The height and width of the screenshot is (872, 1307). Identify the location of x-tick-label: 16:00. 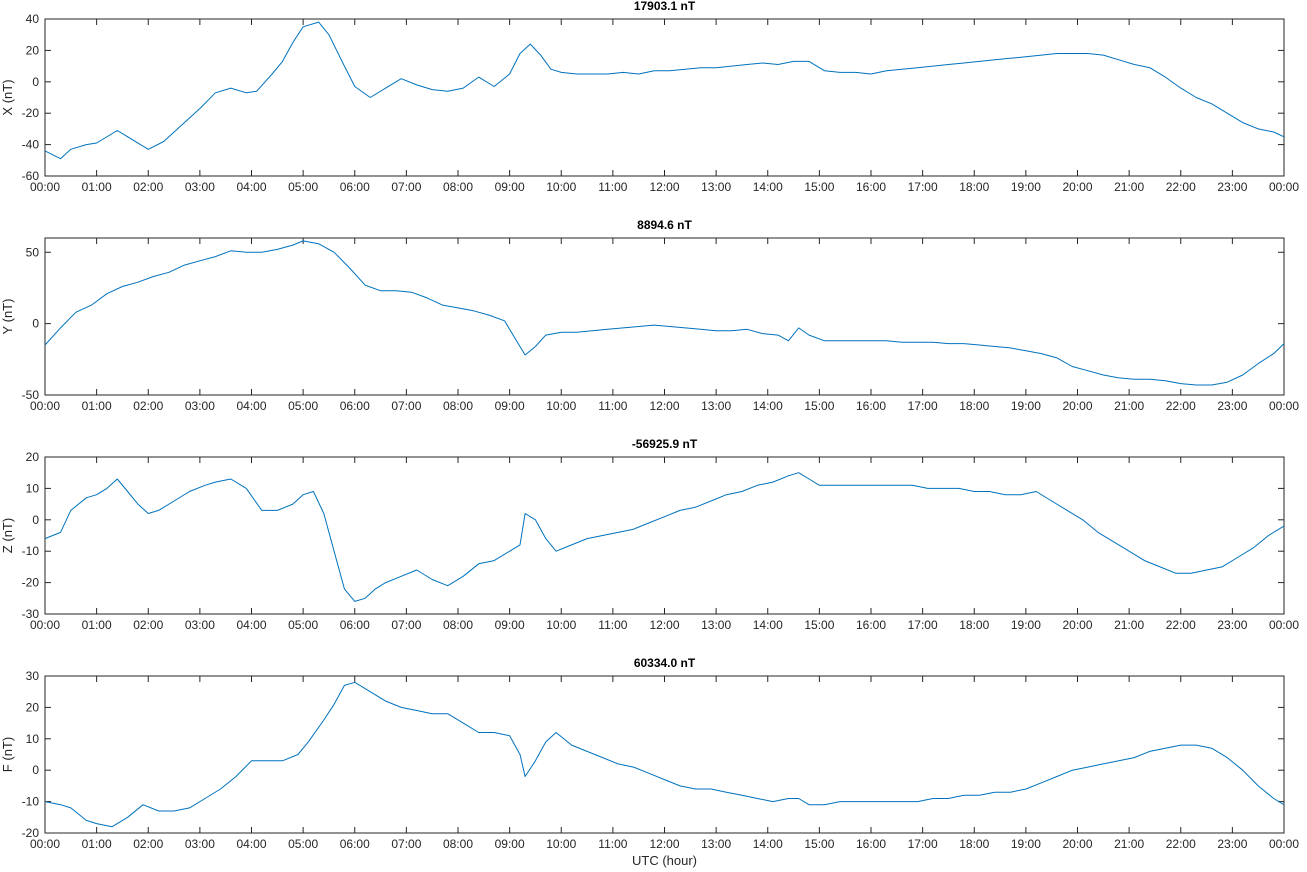
(871, 187).